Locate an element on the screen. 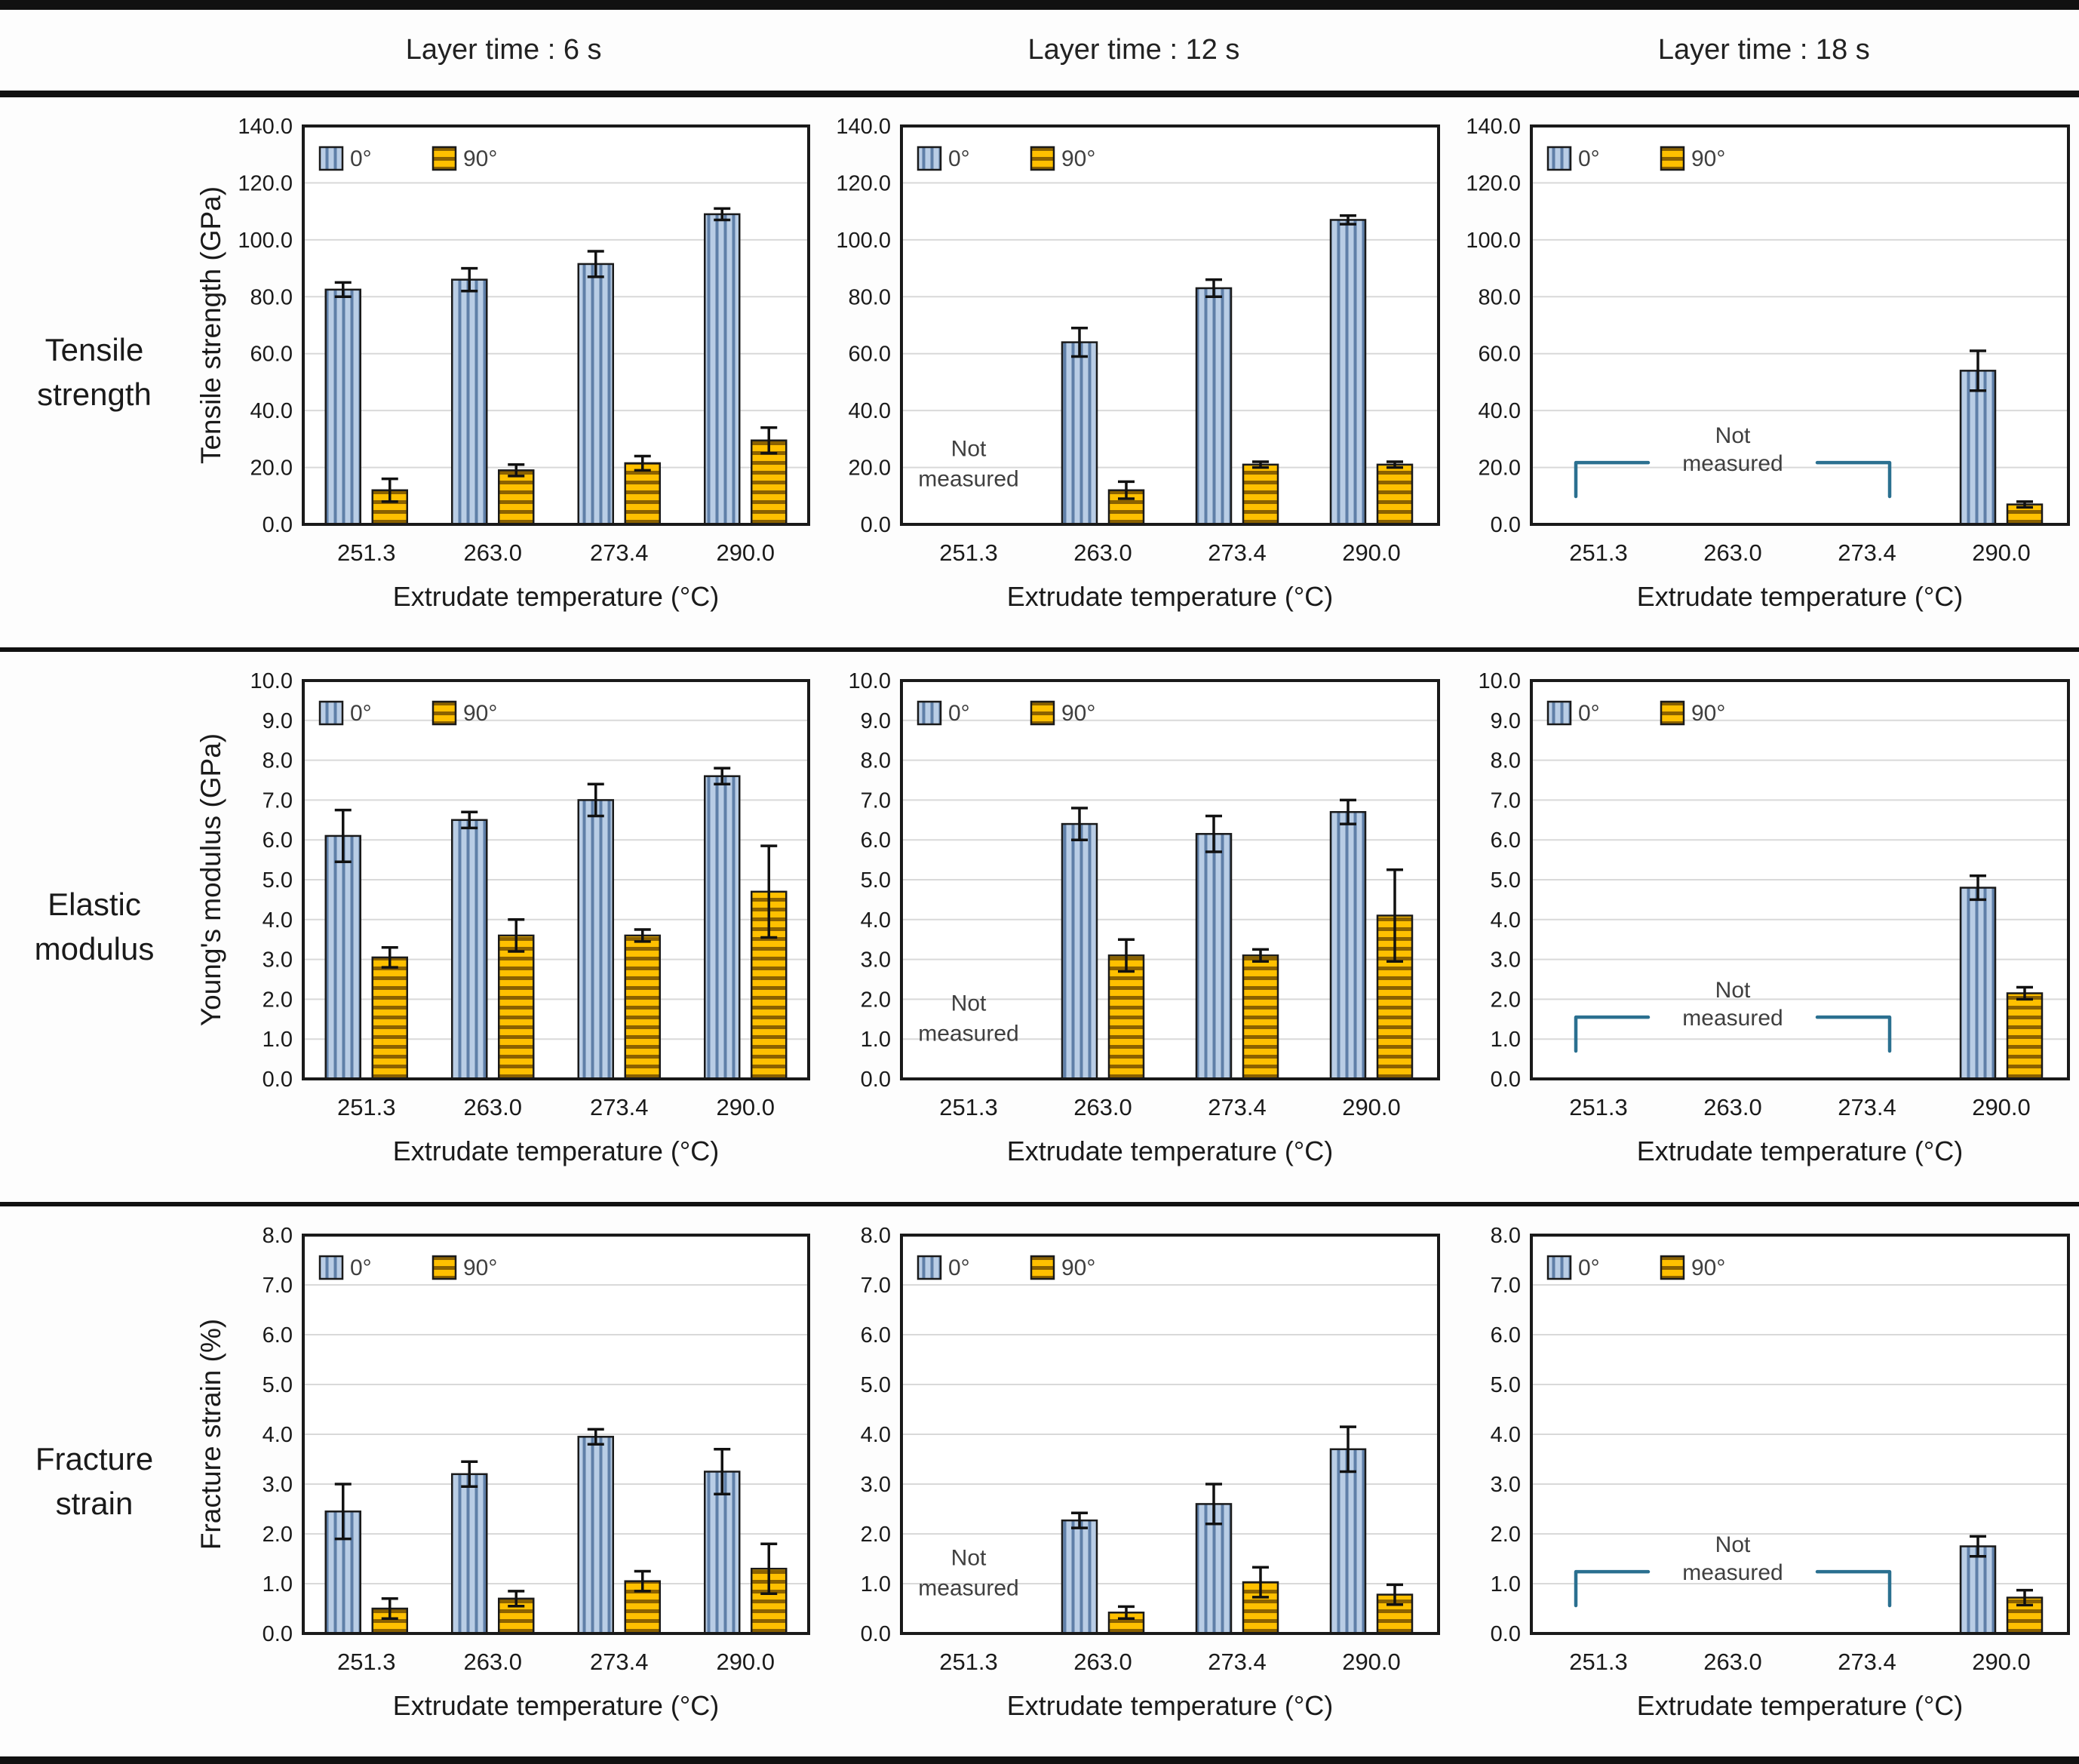 This screenshot has width=2079, height=1764. y-tick-label: 20.0 is located at coordinates (271, 468).